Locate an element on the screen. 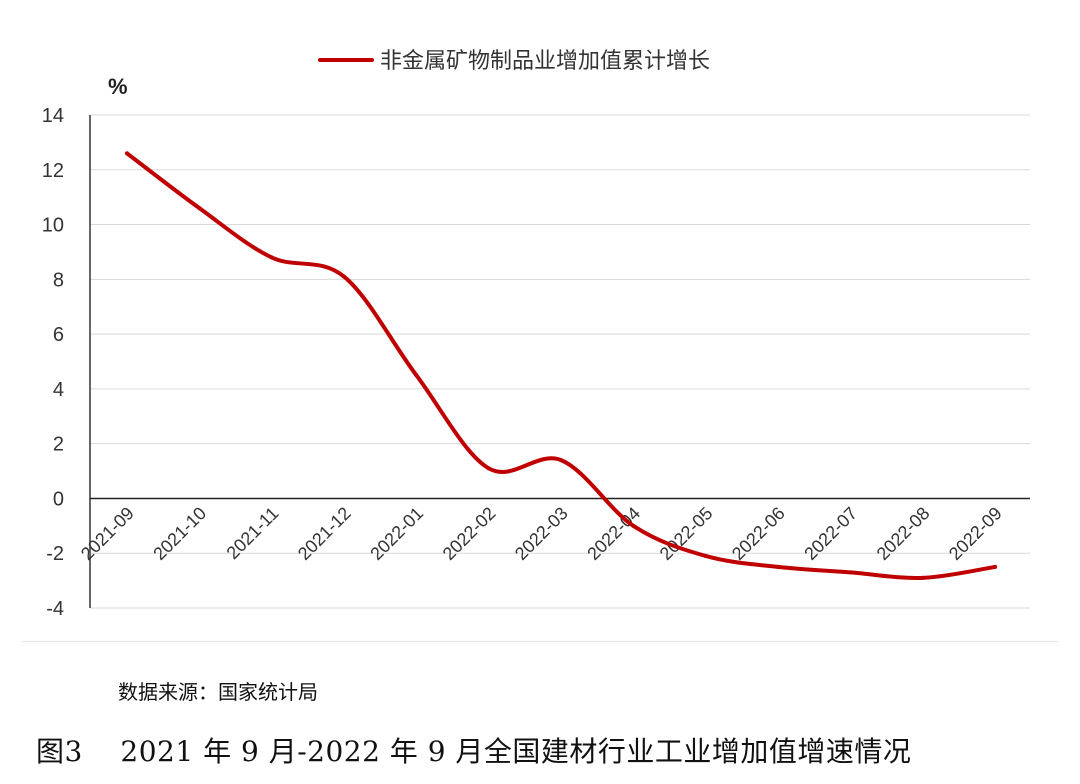  y-tick-label: 4 is located at coordinates (58, 390).